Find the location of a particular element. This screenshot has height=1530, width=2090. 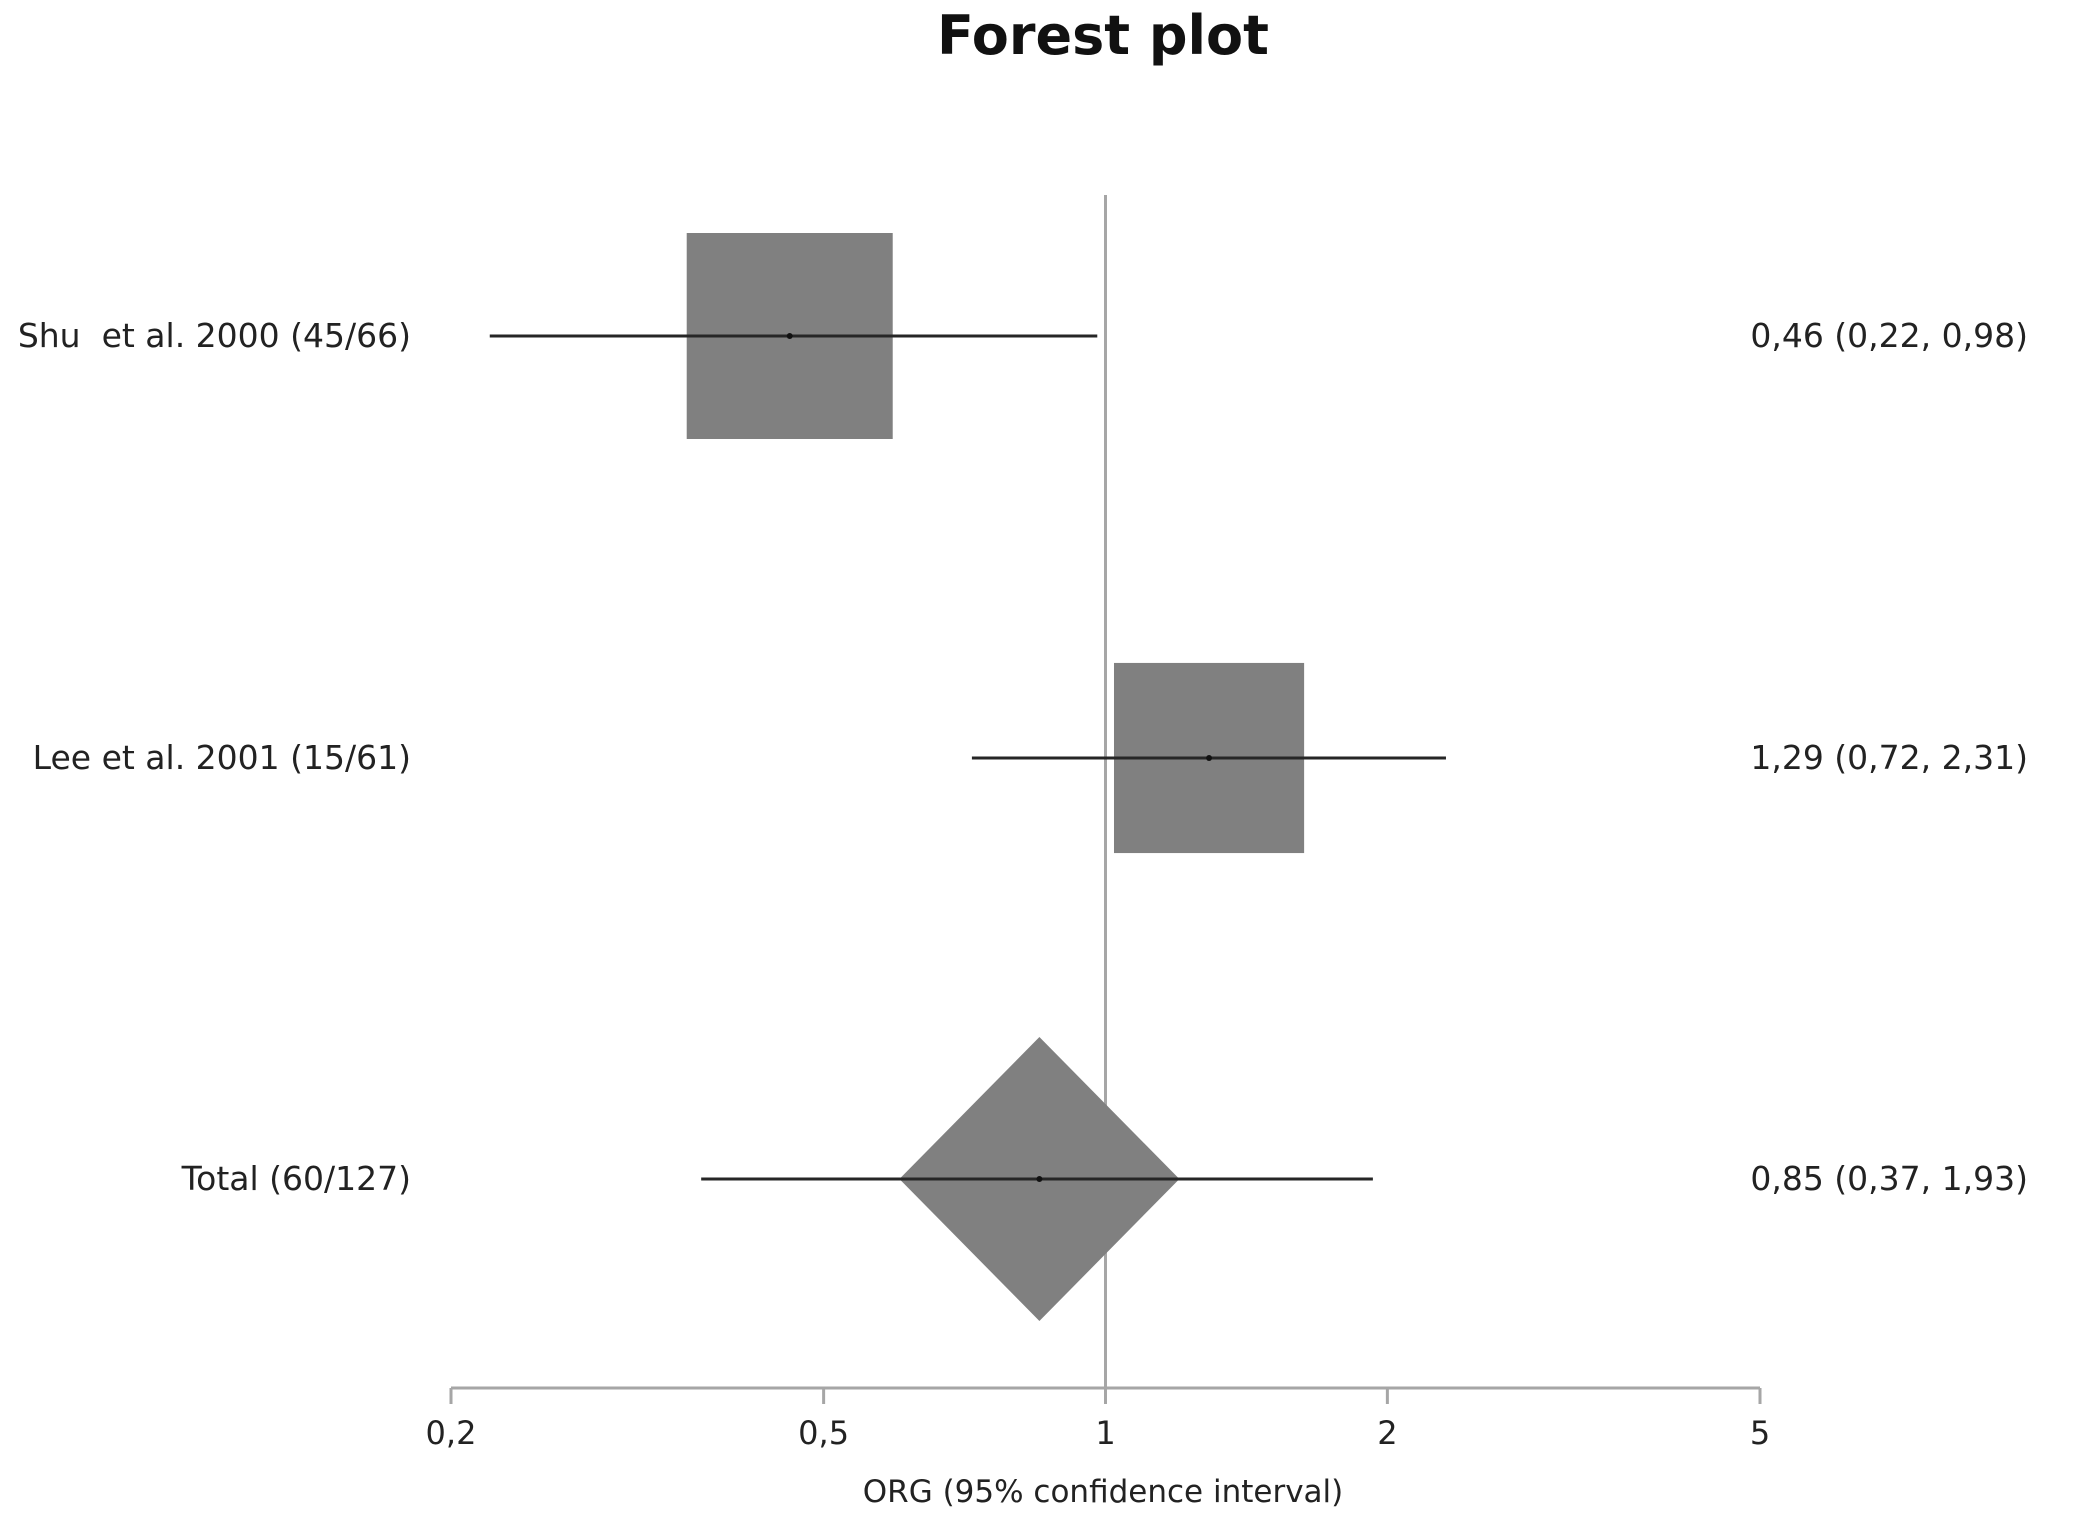

study-label: Lee et al. 2001 (15/61) is located at coordinates (222, 757).